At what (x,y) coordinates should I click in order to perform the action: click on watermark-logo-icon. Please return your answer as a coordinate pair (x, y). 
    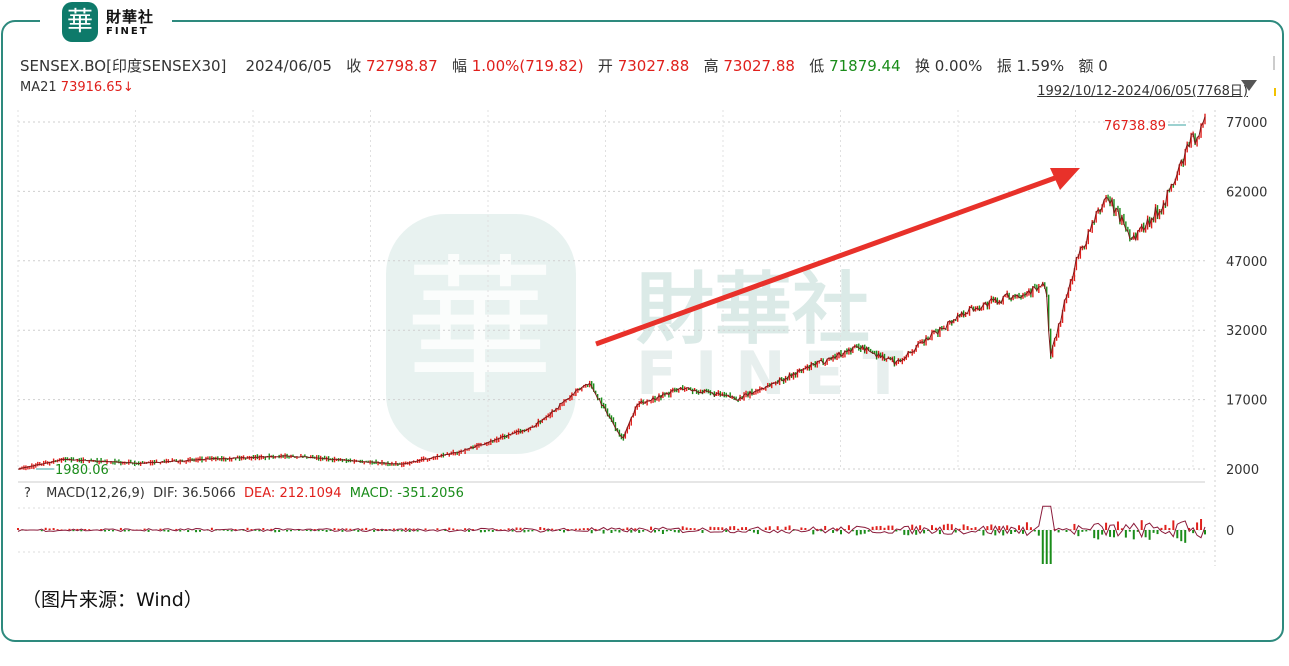
    Looking at the image, I should click on (481, 334).